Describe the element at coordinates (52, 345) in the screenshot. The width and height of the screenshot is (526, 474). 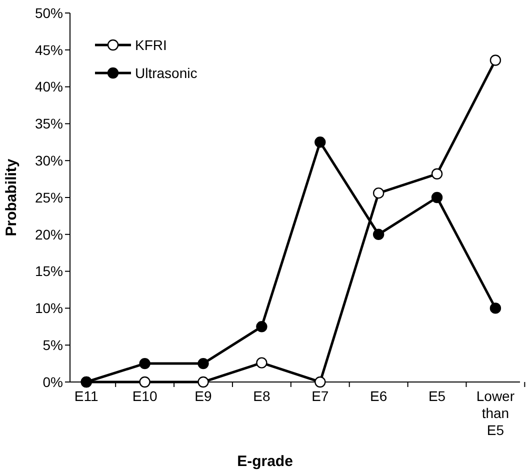
I see `y-tick-label: 5%` at that location.